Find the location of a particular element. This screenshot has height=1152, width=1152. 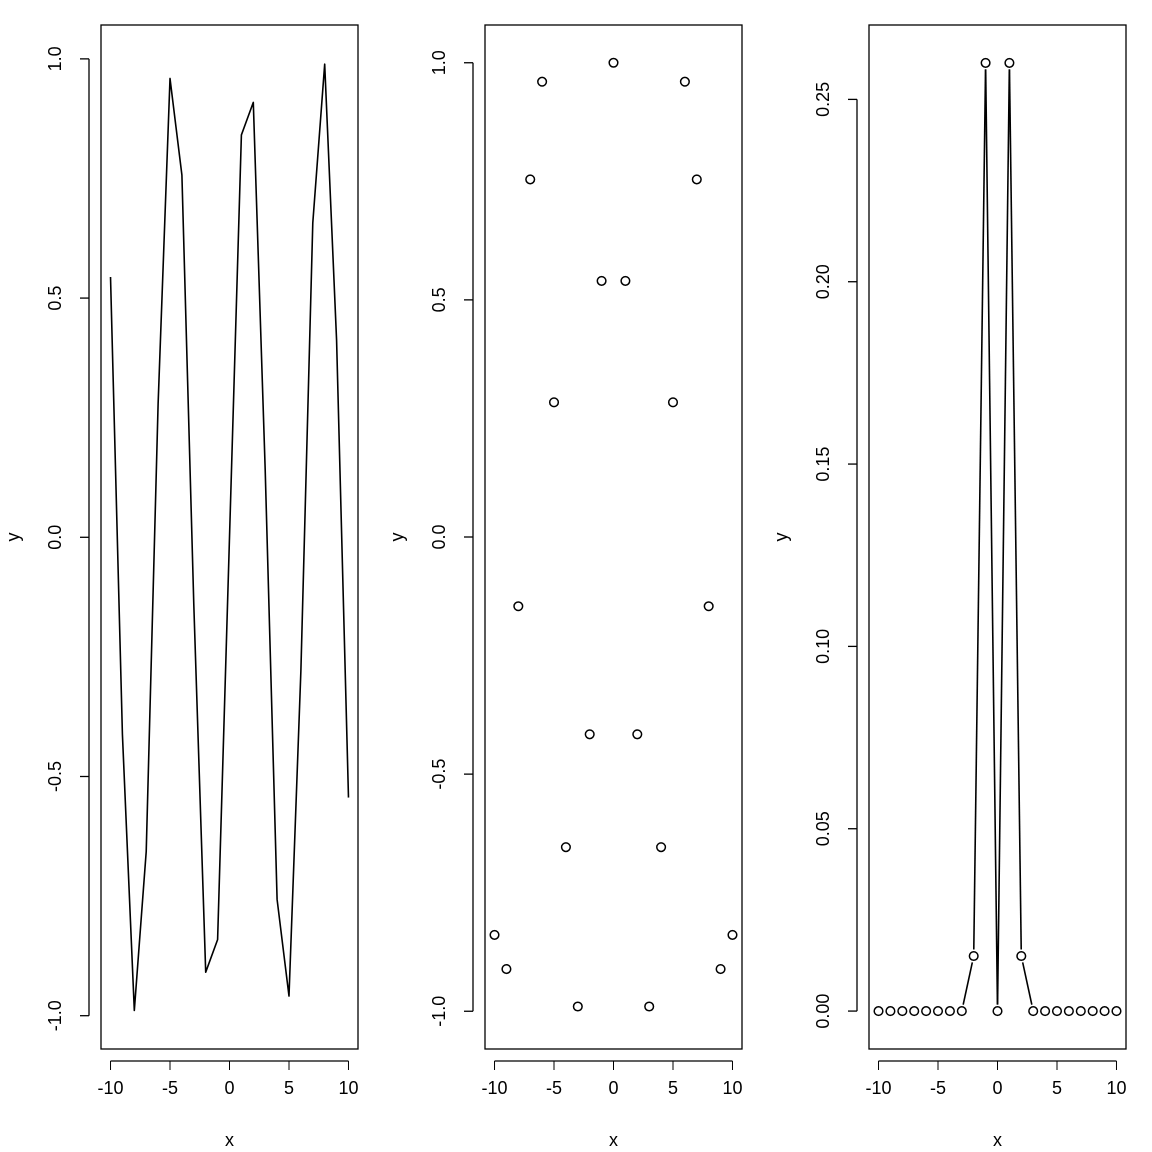

y-tick-label: 0.10 is located at coordinates (823, 646).